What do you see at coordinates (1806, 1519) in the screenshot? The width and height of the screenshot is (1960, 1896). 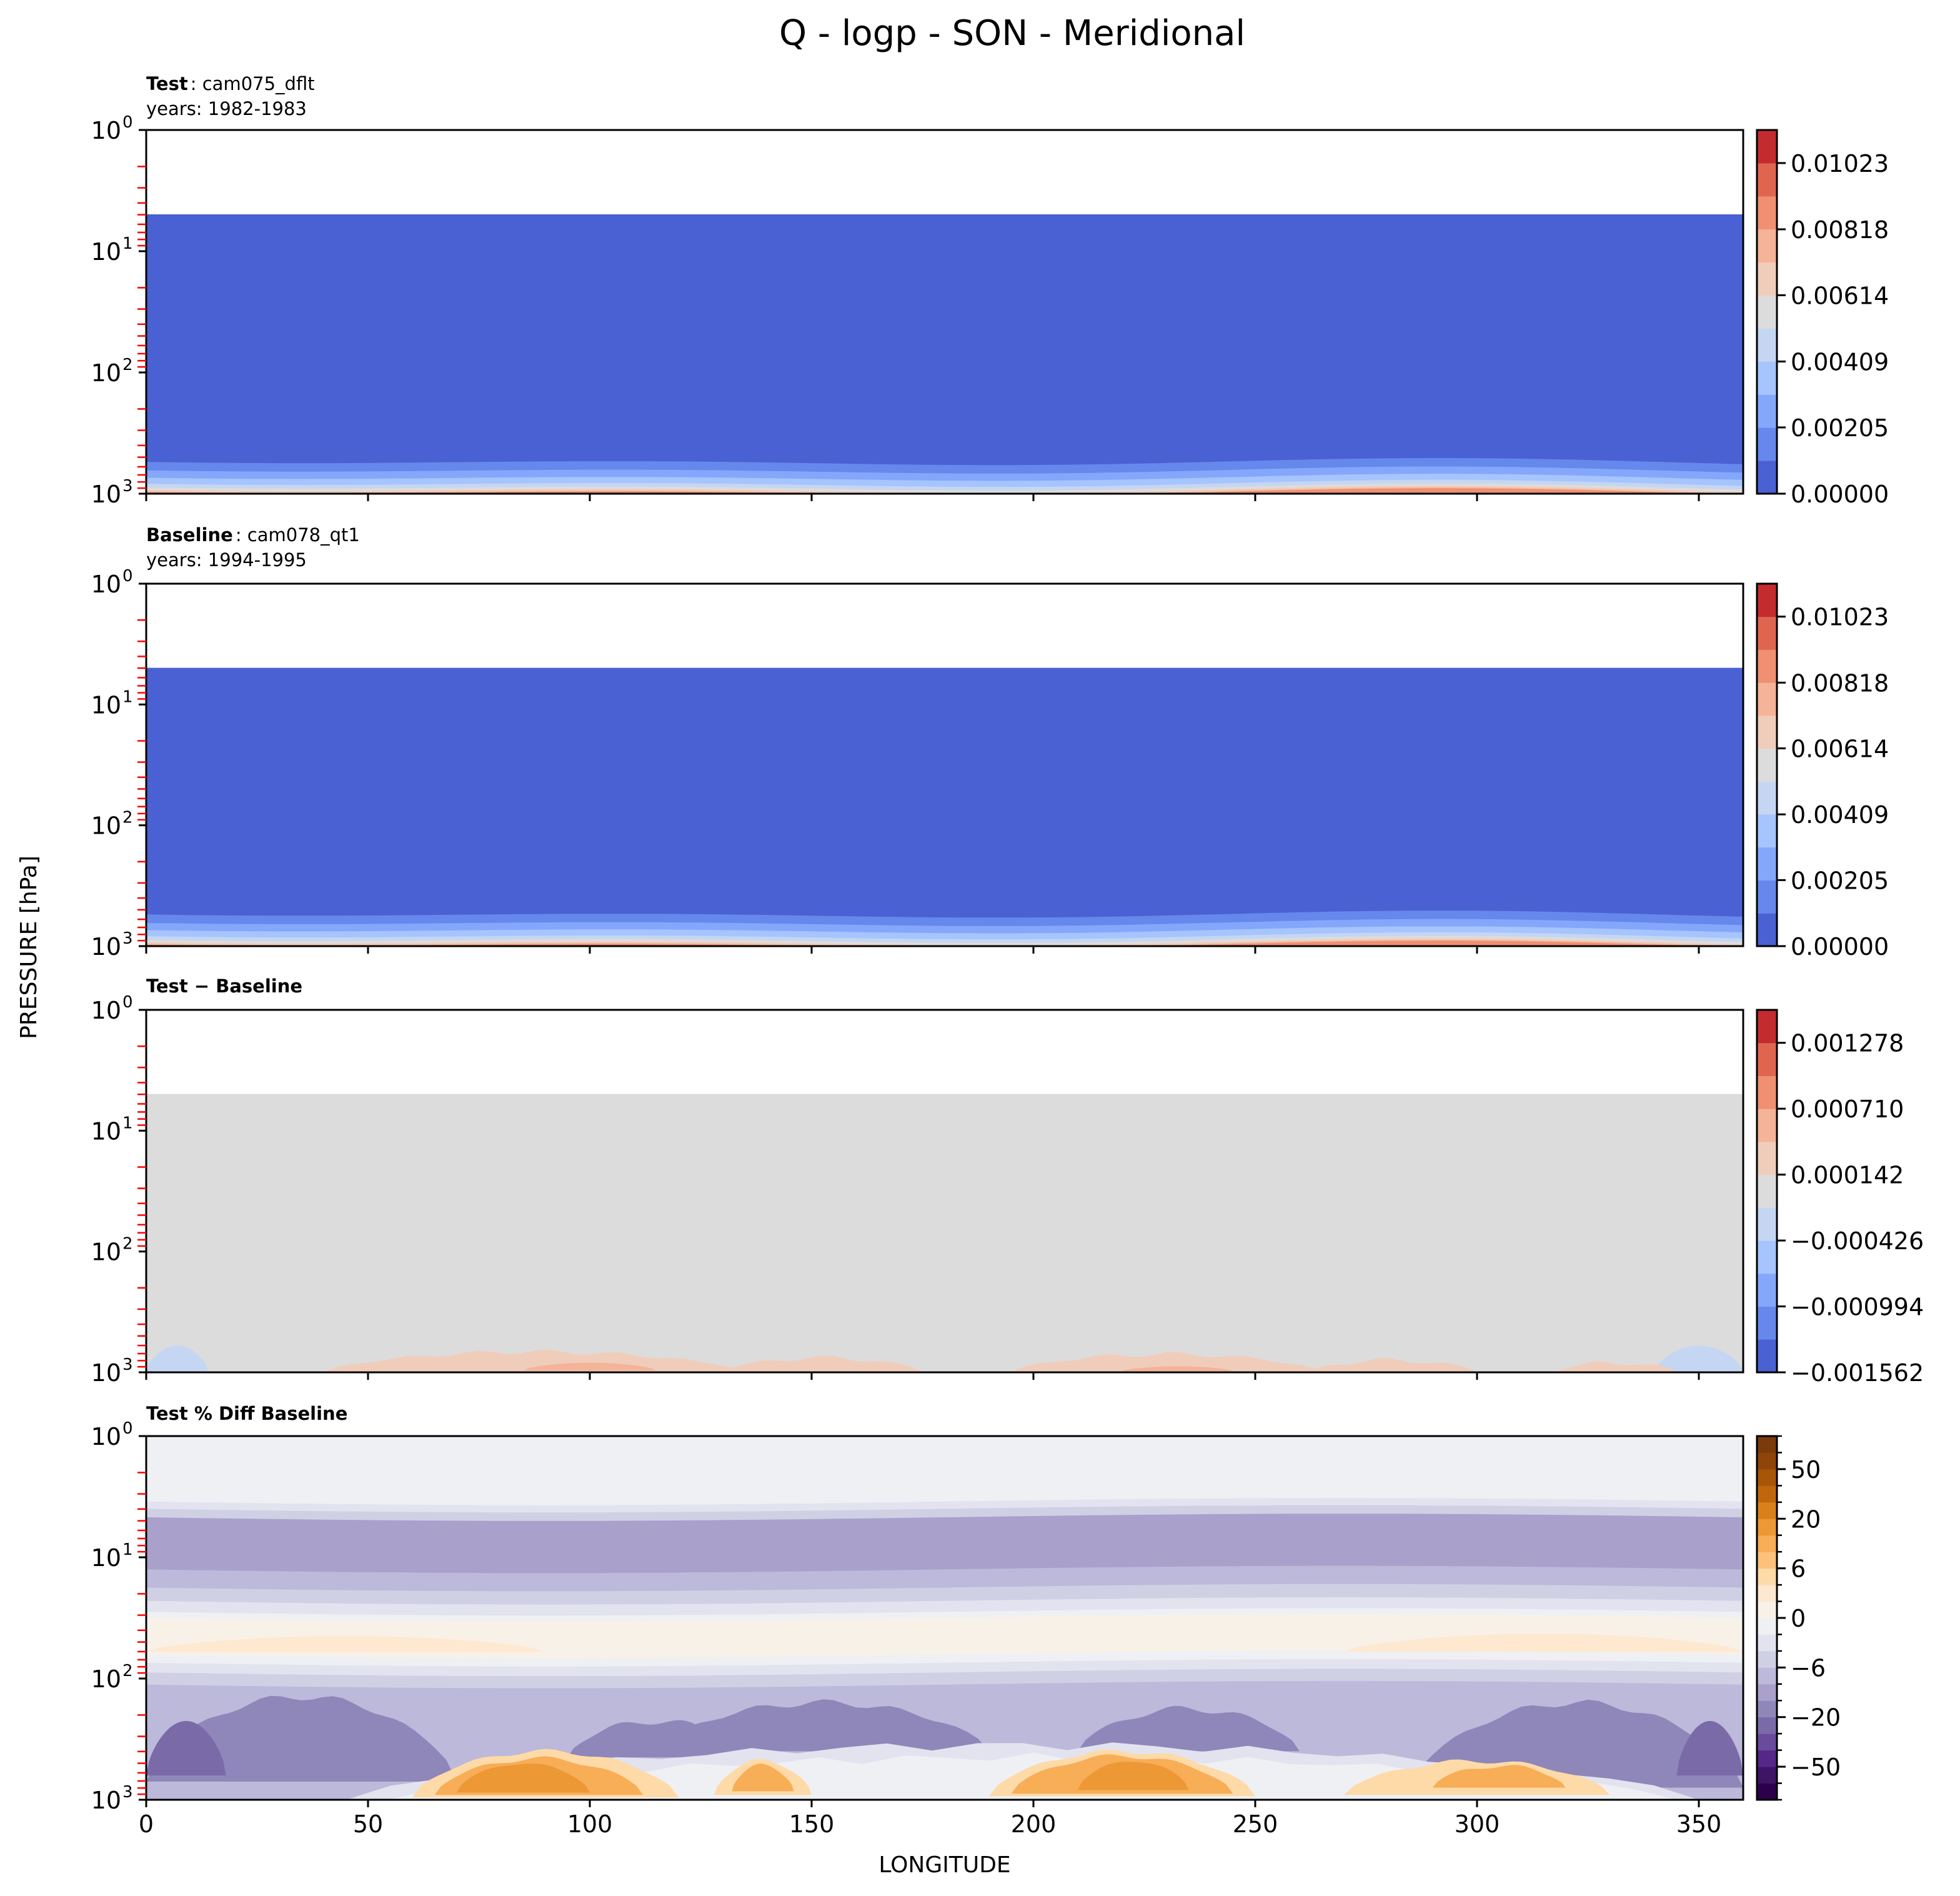 I see `colorbar-tick-label: 20` at bounding box center [1806, 1519].